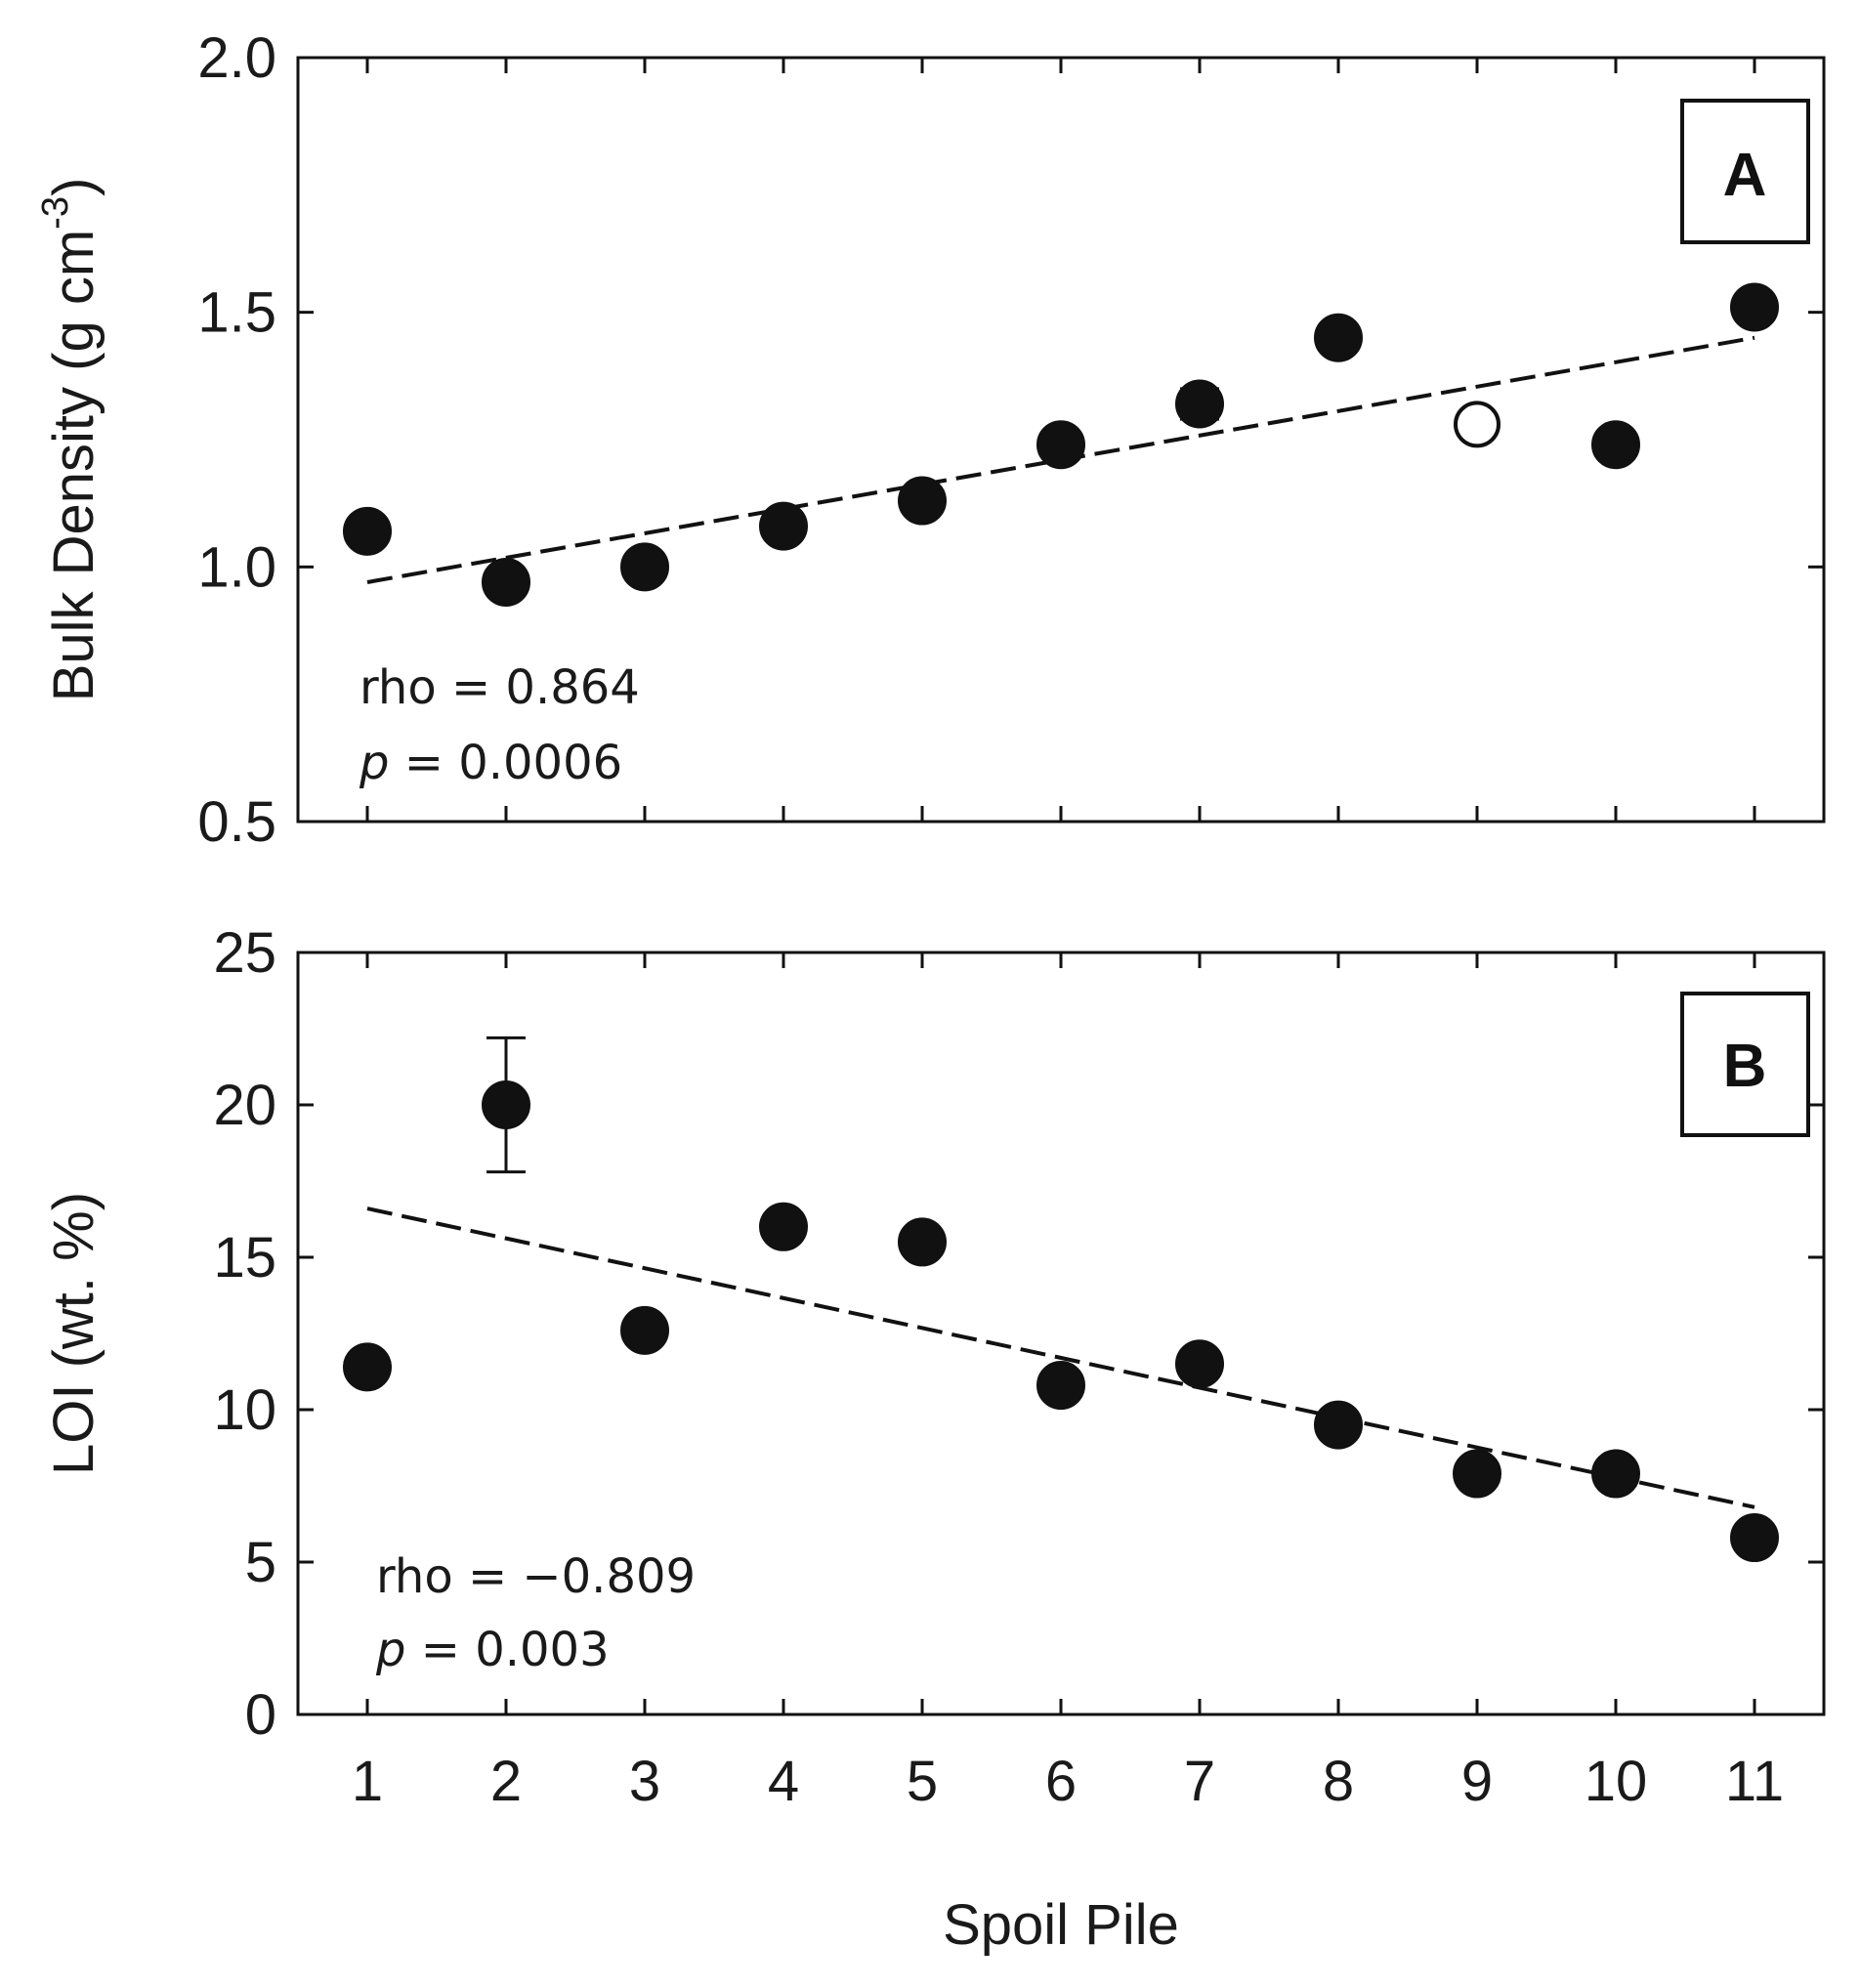 Image resolution: width=1860 pixels, height=1988 pixels. I want to click on panel-b-y-axis-title: LOI (wt. %), so click(74, 1333).